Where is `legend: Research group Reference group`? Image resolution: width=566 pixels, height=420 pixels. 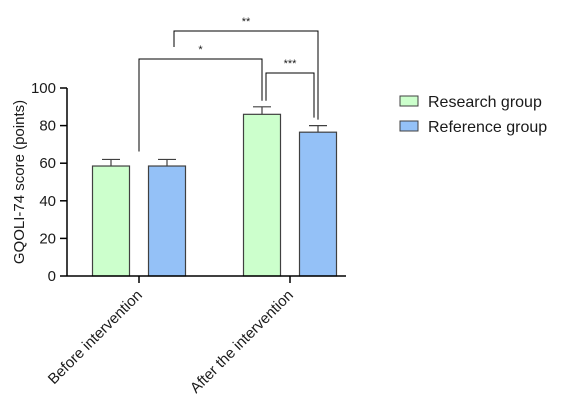
legend: Research group Reference group is located at coordinates (473, 115).